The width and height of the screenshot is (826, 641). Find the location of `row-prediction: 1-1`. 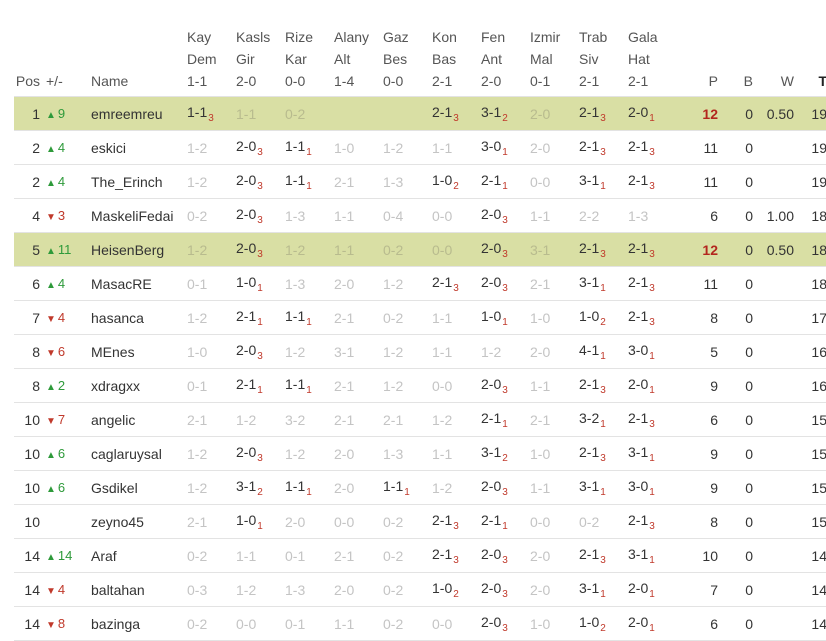

row-prediction: 1-1 is located at coordinates (456, 352).